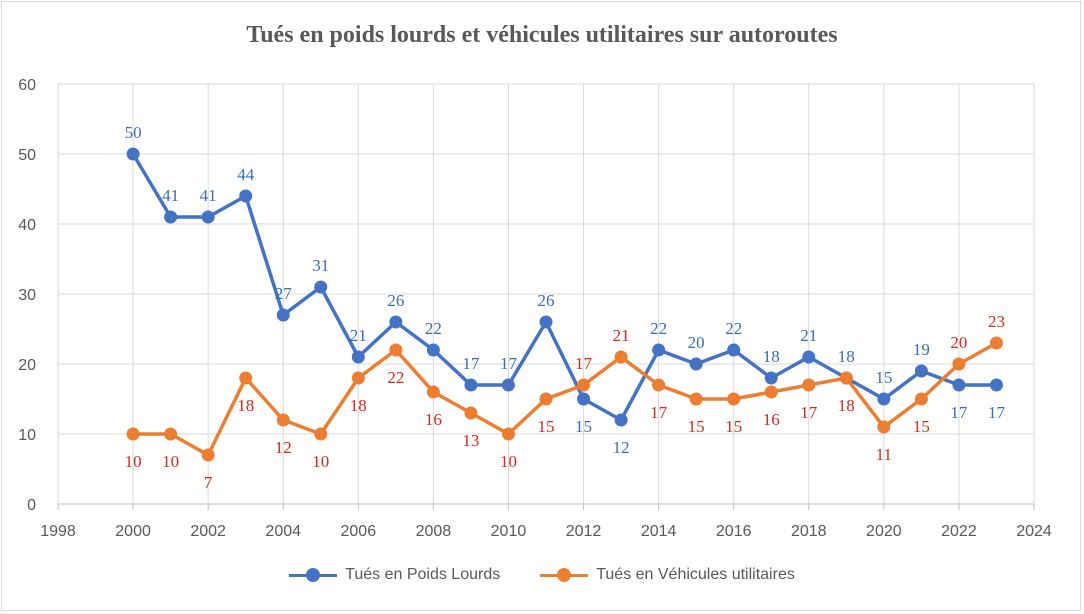 The width and height of the screenshot is (1084, 614). Describe the element at coordinates (58, 531) in the screenshot. I see `x-tick-label: 1998` at that location.